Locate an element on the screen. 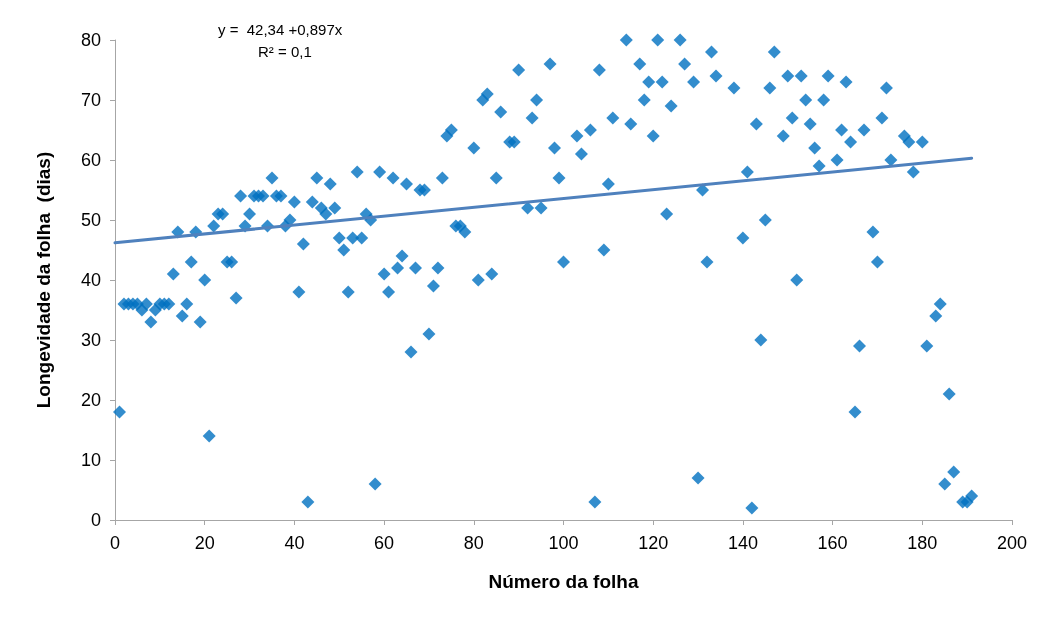 This screenshot has width=1045, height=623. y-tick-label: 30 is located at coordinates (90, 340).